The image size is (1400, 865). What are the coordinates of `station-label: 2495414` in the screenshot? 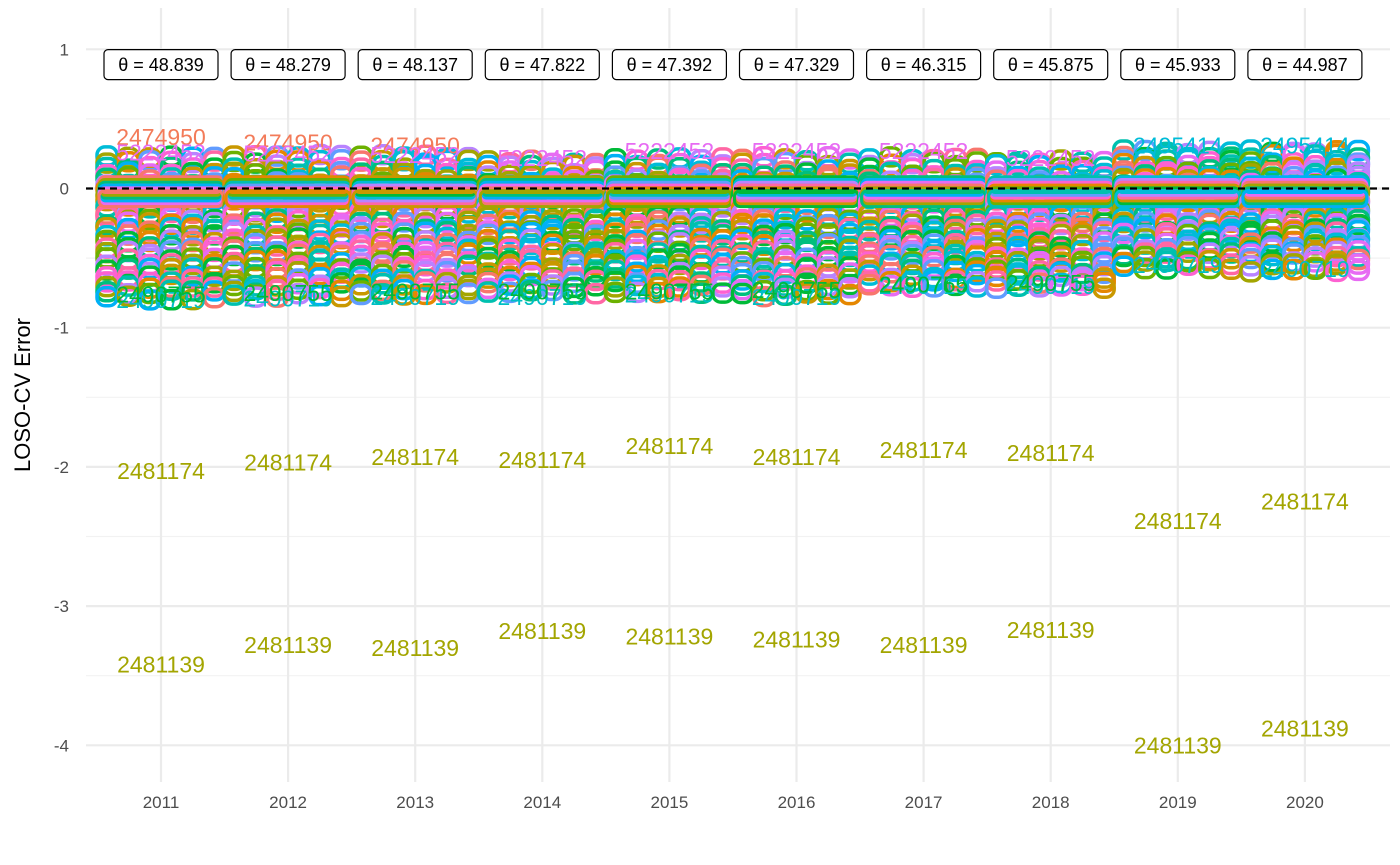 It's located at (1305, 145).